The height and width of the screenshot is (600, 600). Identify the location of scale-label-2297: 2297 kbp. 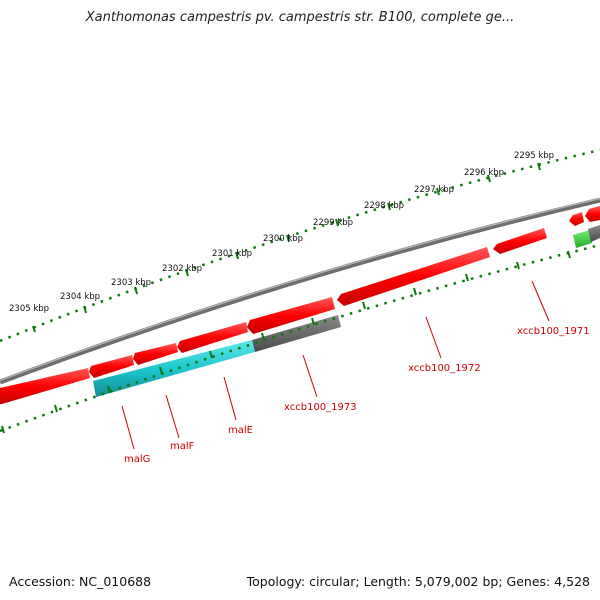
(434, 190).